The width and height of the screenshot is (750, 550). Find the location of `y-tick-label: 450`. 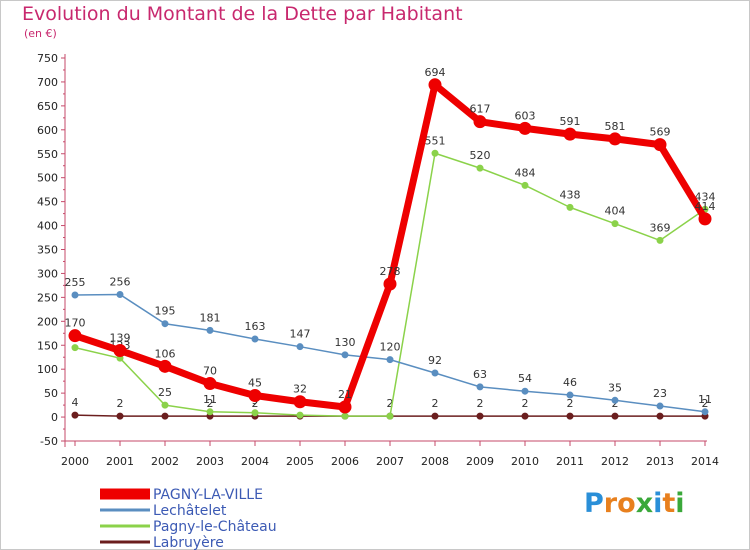

y-tick-label: 450 is located at coordinates (47, 202).